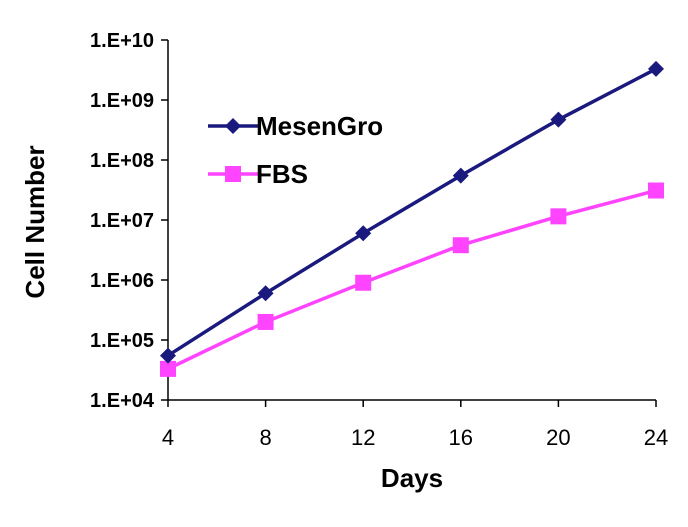 This screenshot has width=688, height=527. I want to click on x-axis-ticks: 4 8 12 16 20 24, so click(415, 425).